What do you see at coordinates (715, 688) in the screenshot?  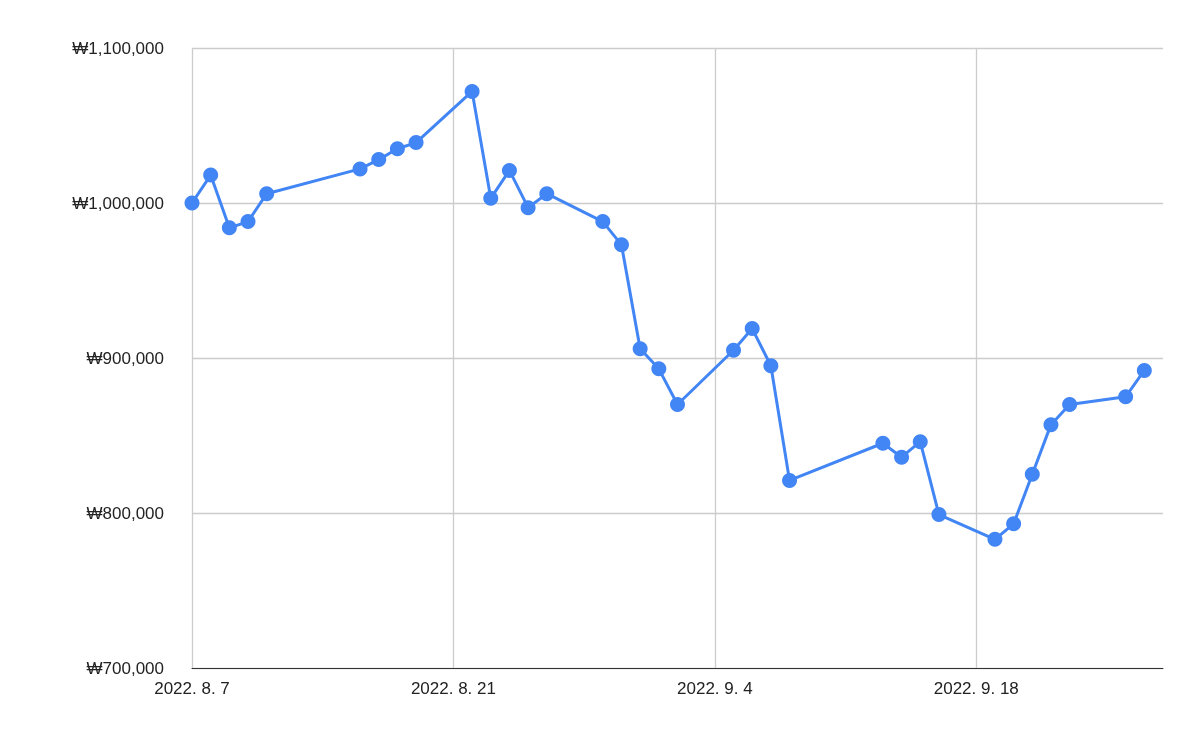 I see `x-tick-label: 2022. 9. 4` at bounding box center [715, 688].